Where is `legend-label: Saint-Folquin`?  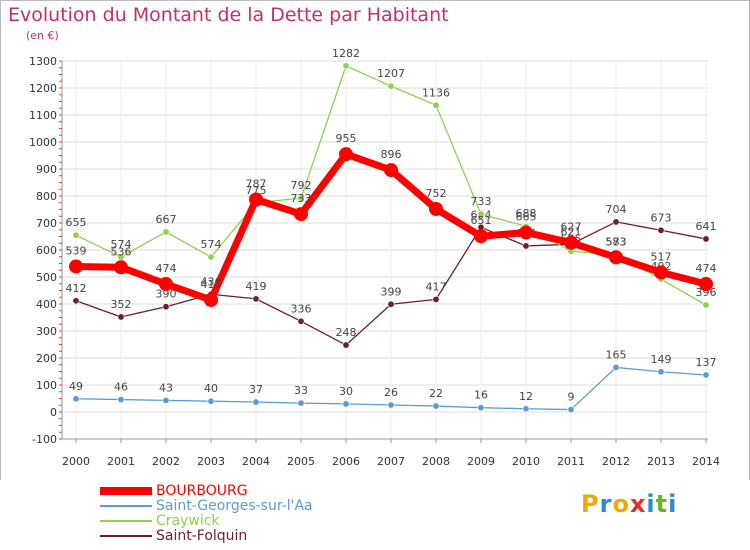
legend-label: Saint-Folquin is located at coordinates (202, 536).